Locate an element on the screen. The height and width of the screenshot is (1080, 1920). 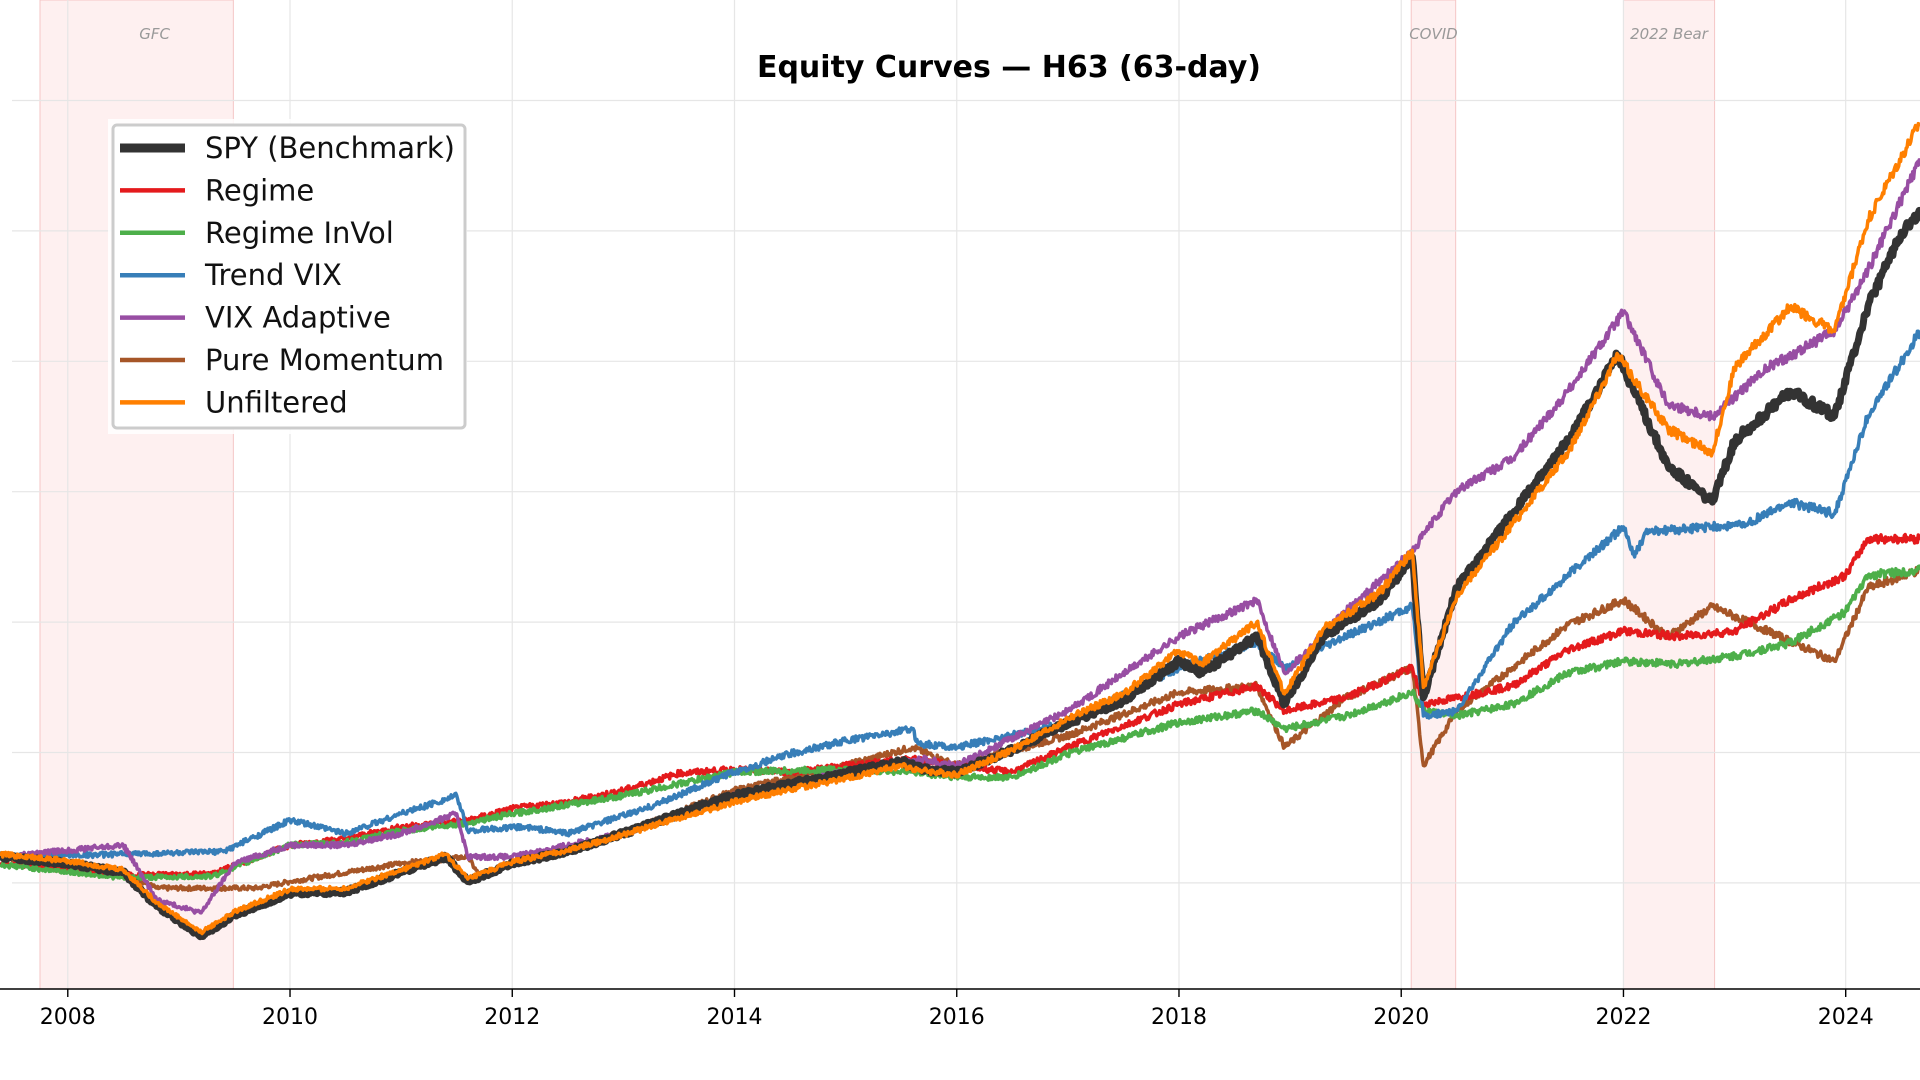
legend-label: Unfiltered is located at coordinates (276, 402).